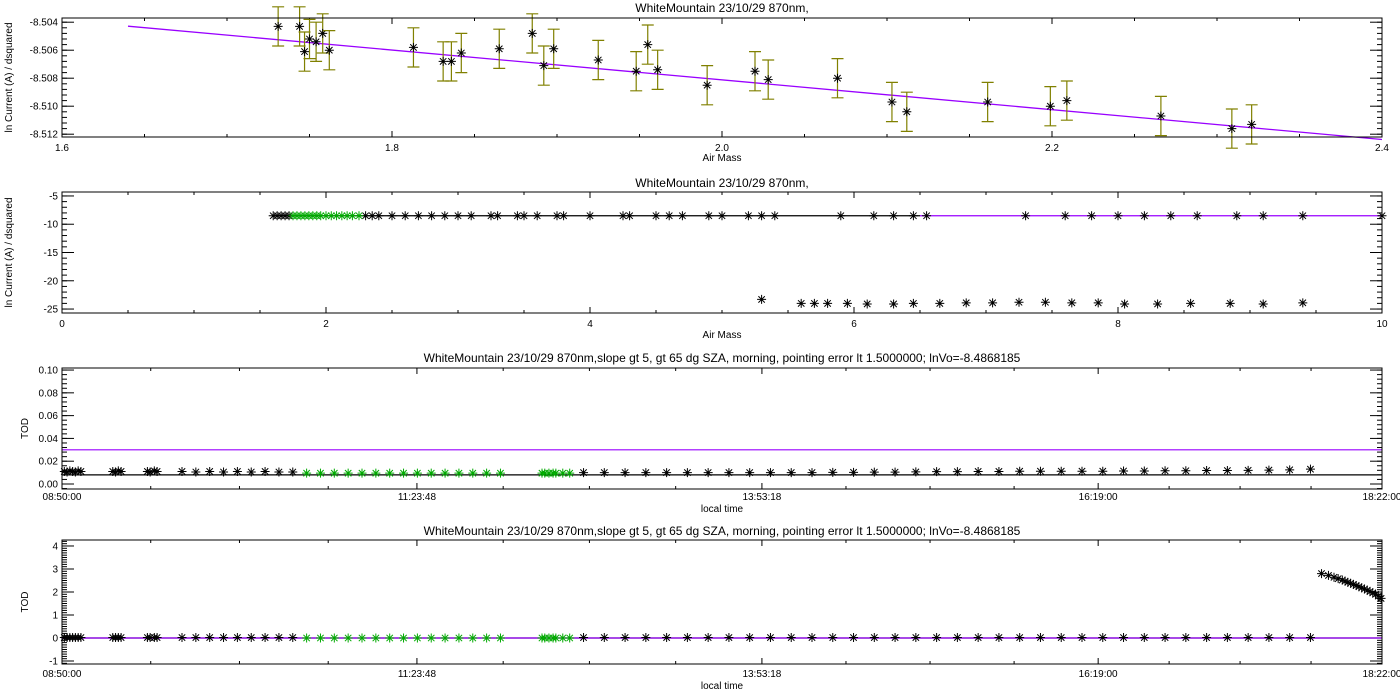  What do you see at coordinates (1098, 674) in the screenshot?
I see `x-tick-label: 16:19:00` at bounding box center [1098, 674].